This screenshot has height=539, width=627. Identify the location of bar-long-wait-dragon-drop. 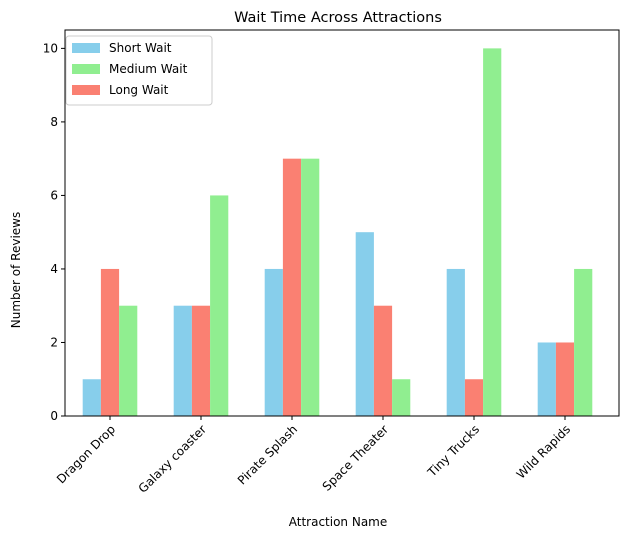
(110, 342).